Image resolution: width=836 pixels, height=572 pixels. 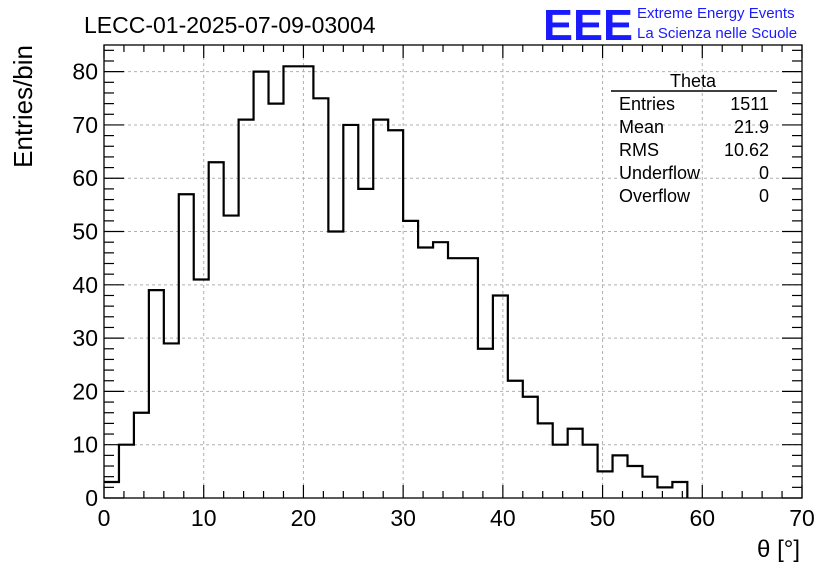 I want to click on x-tick-label: 10, so click(x=204, y=518).